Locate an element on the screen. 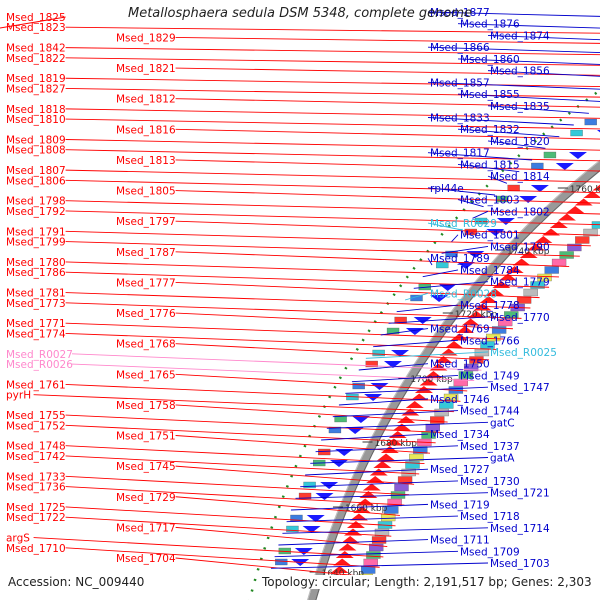 The width and height of the screenshot is (600, 600). gene-label-right: Msed_1766 is located at coordinates (490, 341).